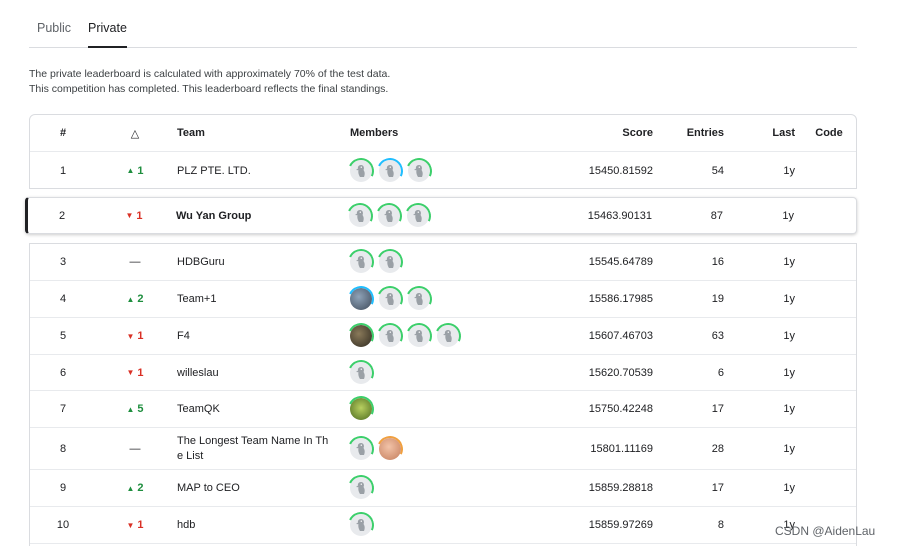 The image size is (897, 546). I want to click on table-row: 1 ▲ 1 PLZ PTE. LTD. 15450.81592 54 1y, so click(443, 170).